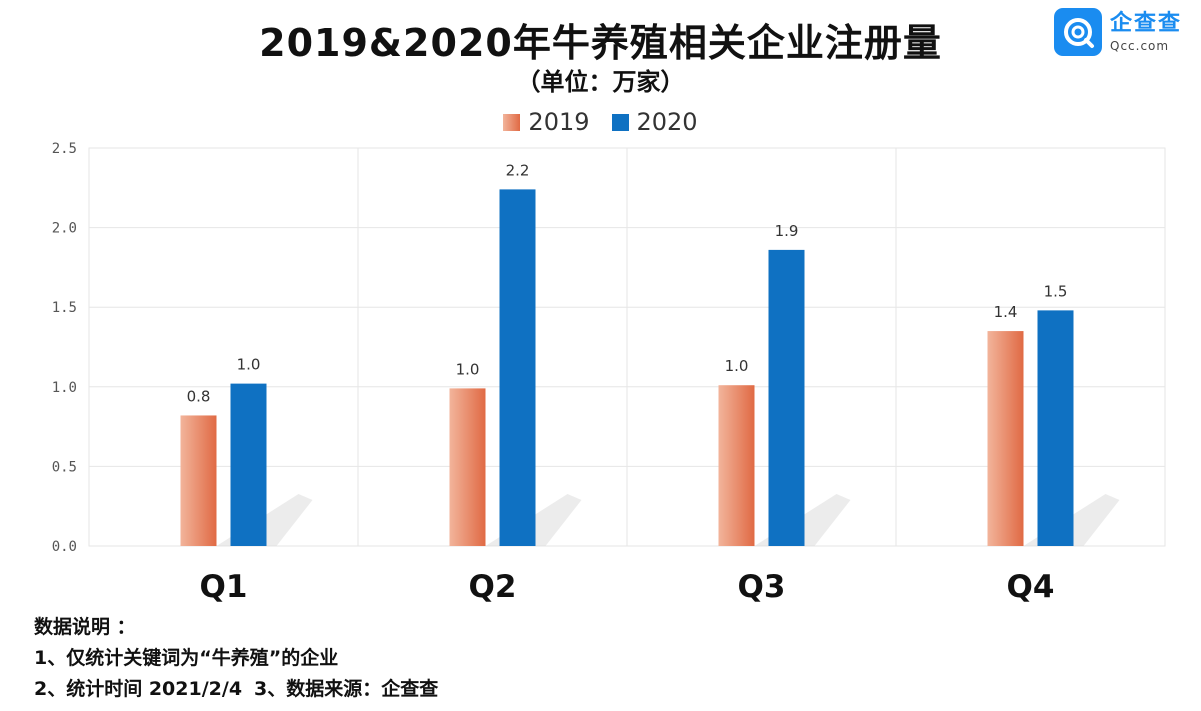  What do you see at coordinates (518, 170) in the screenshot?
I see `data-label-2020-Q2: 2.2` at bounding box center [518, 170].